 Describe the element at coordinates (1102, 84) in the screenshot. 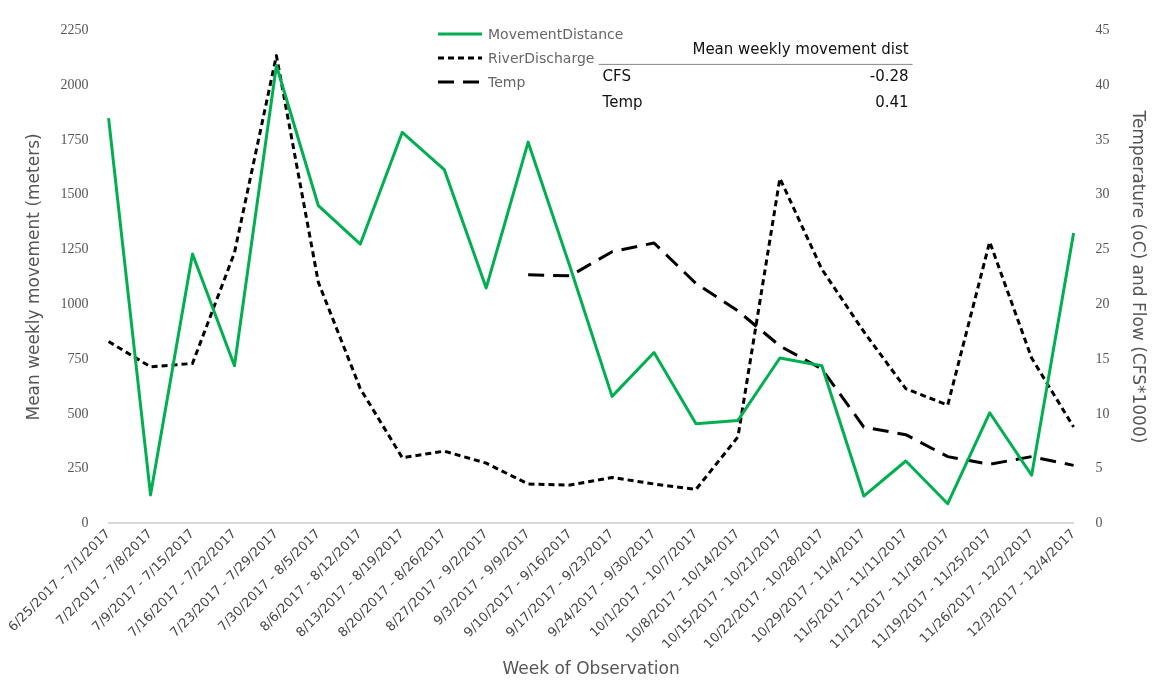

I see `y2-tick-label: 40` at that location.